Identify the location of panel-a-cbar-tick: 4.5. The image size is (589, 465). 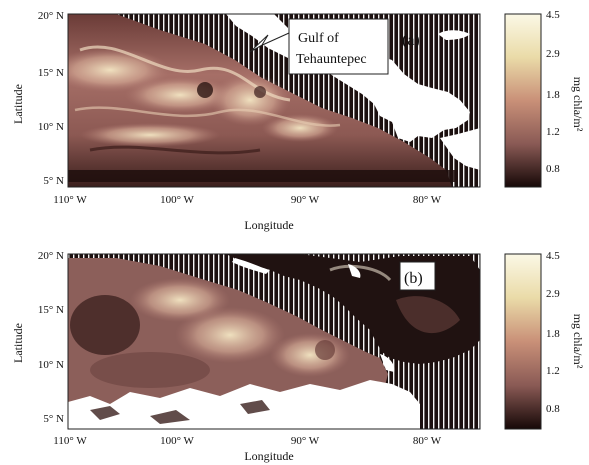
(553, 15).